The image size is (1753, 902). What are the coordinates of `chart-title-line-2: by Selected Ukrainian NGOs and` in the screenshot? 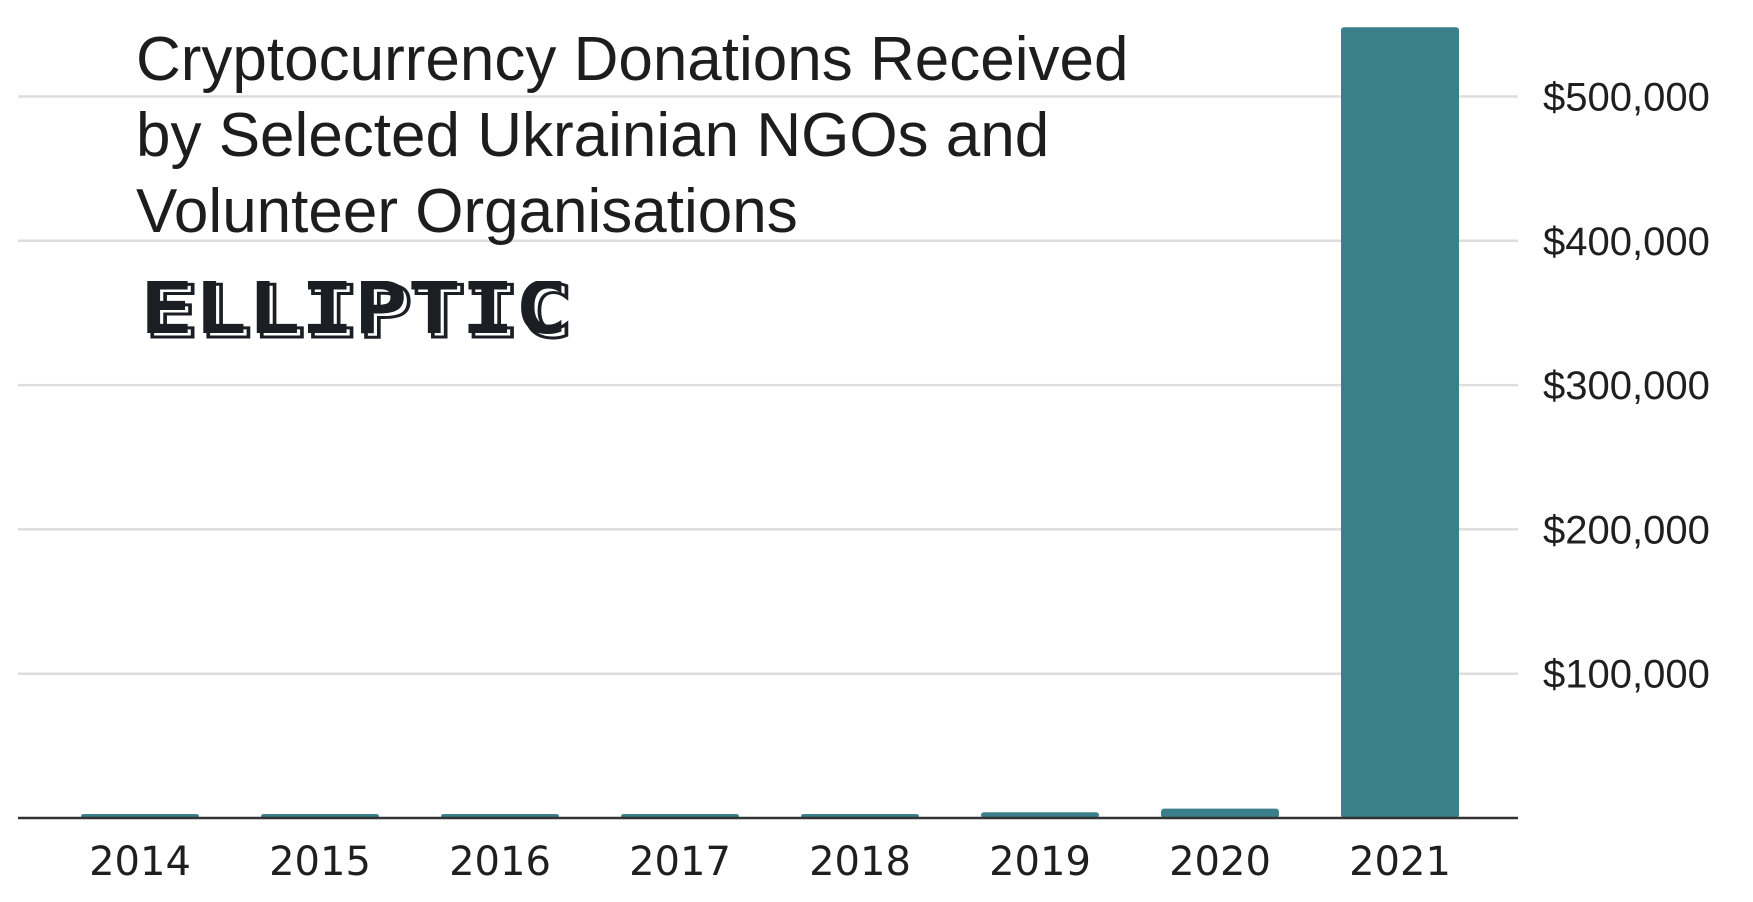 It's located at (593, 135).